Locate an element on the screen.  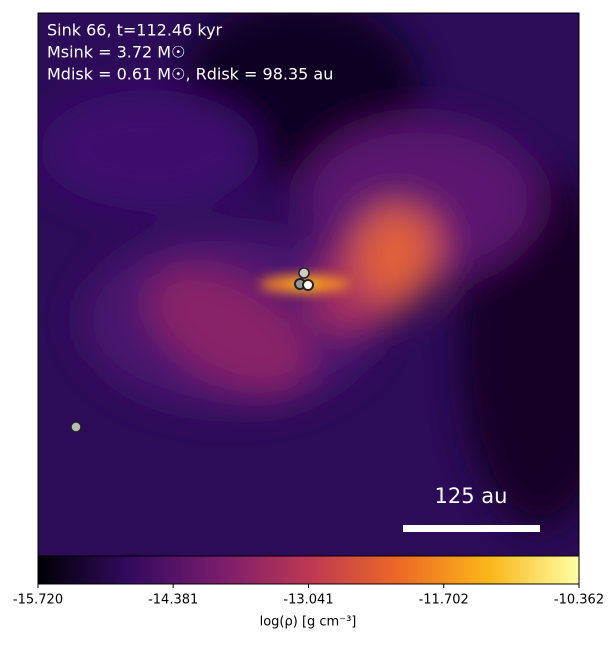
annotation: Mdisk = 0.61 M☉, Rdisk = 98.35 au is located at coordinates (190, 74).